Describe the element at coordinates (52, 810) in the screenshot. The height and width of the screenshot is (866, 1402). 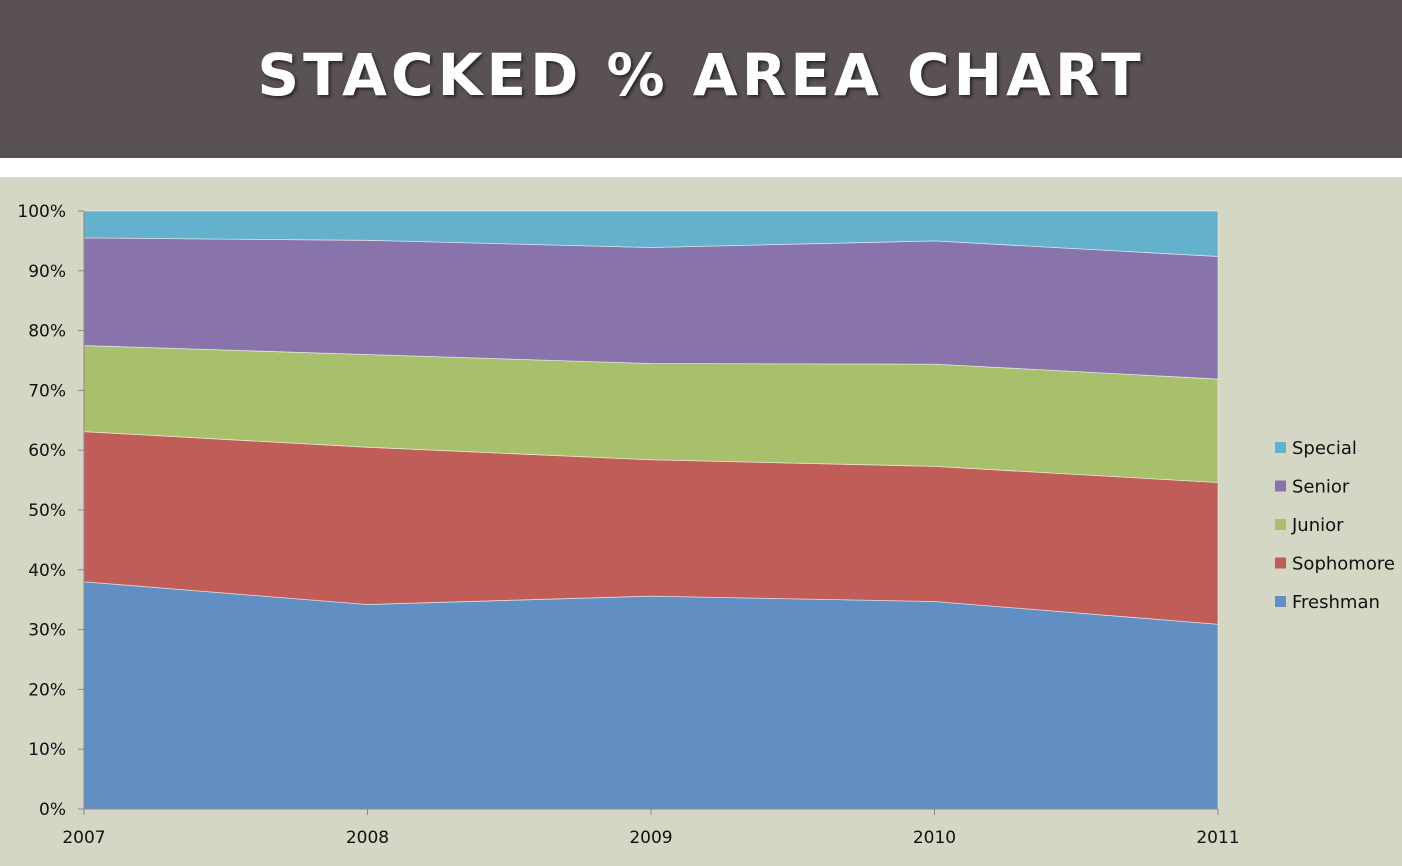
I see `y-tick-label: 0%` at that location.